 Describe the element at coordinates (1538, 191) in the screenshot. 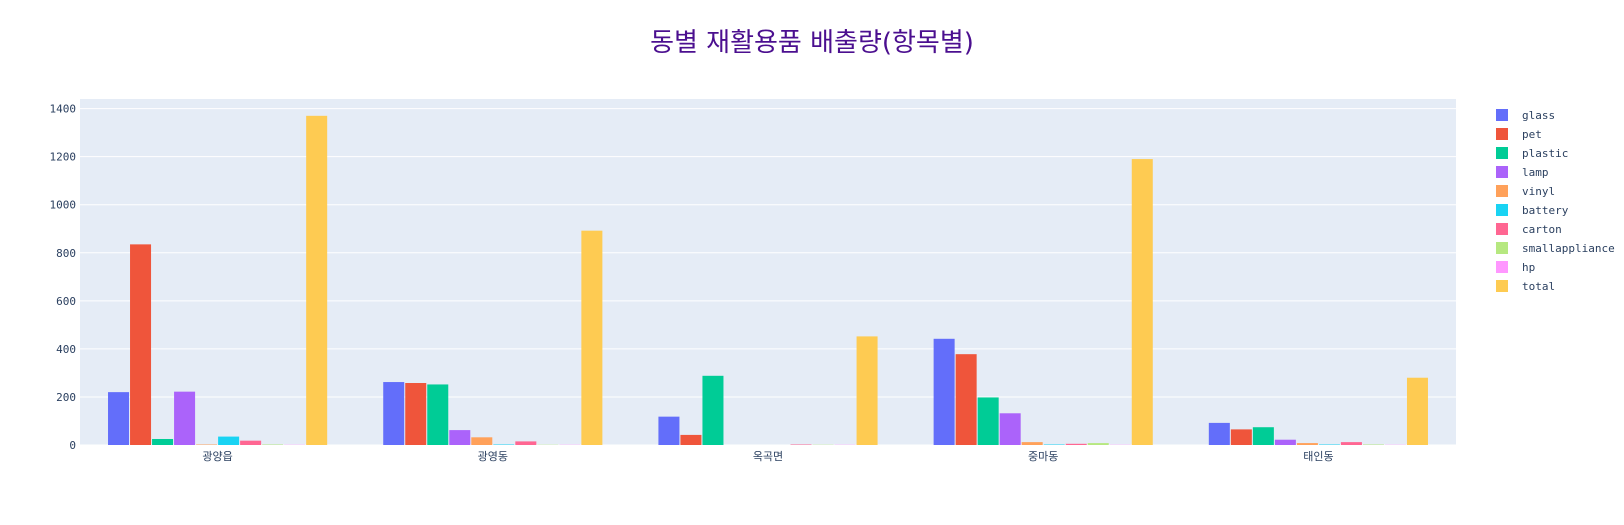

I see `legend-label: vinyl` at that location.